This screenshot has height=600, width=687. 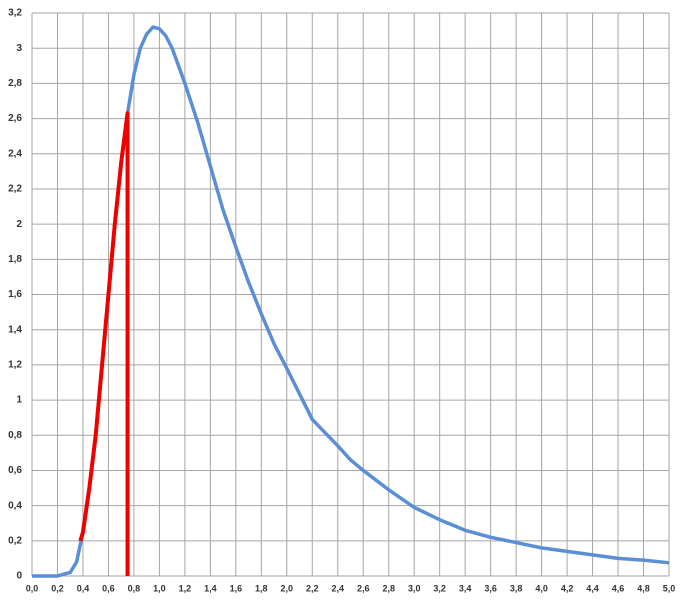 I want to click on x-tick-label: 4,6, so click(x=618, y=588).